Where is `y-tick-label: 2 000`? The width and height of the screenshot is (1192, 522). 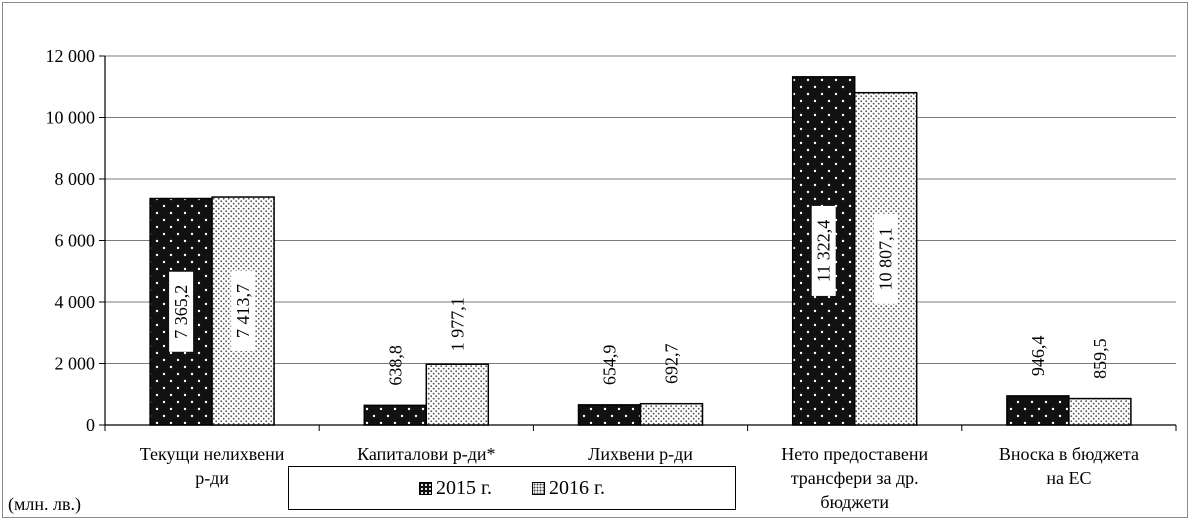 y-tick-label: 2 000 is located at coordinates (75, 364).